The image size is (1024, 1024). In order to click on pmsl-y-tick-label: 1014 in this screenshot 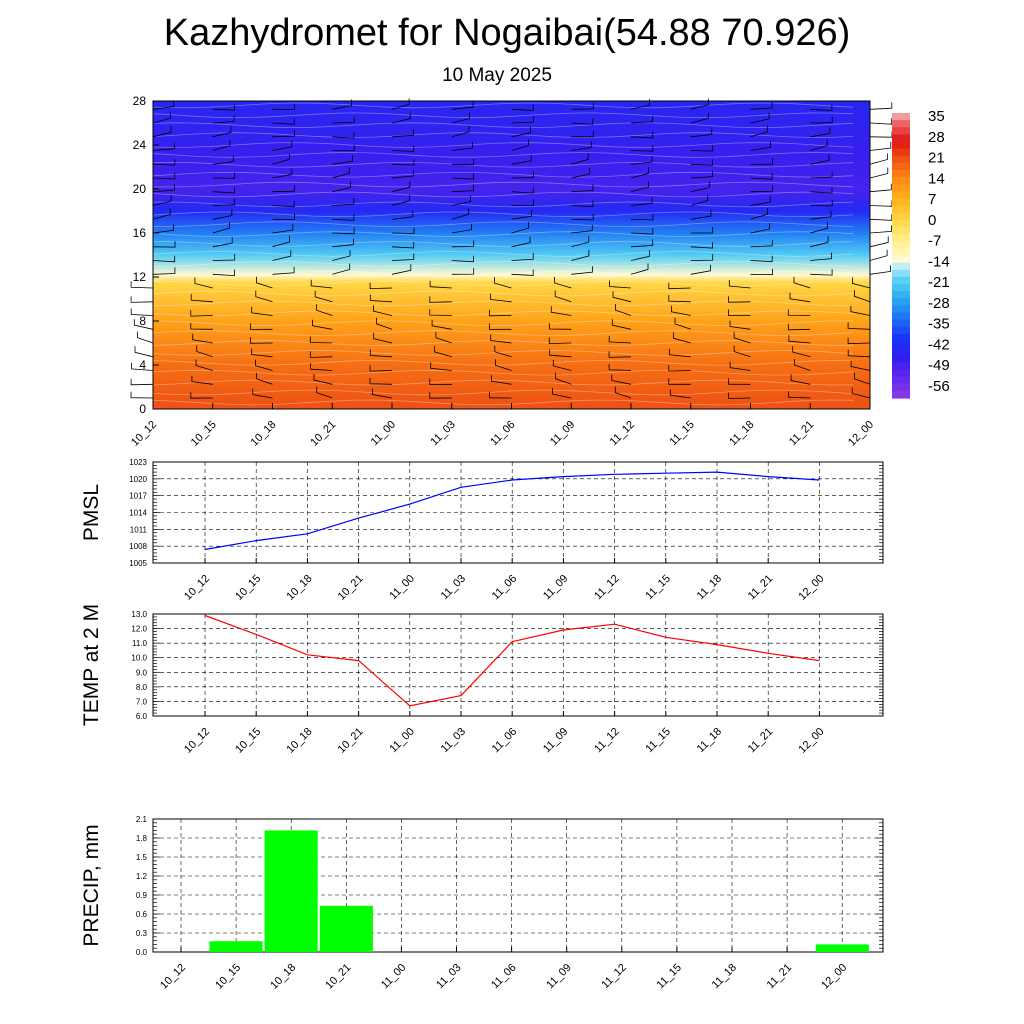, I will do `click(138, 513)`.